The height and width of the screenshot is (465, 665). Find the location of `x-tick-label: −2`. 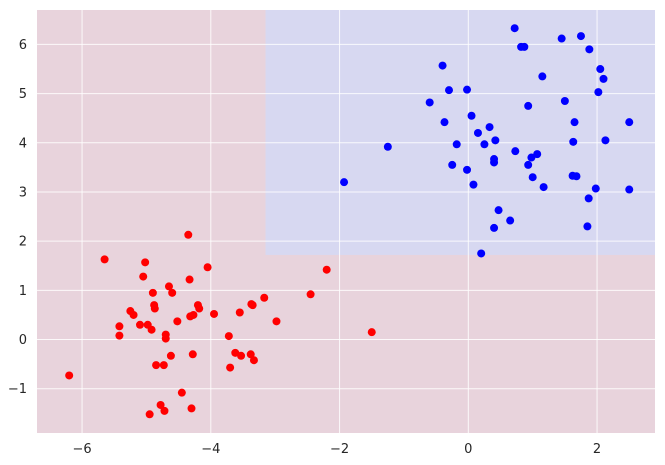

x-tick-label: −2 is located at coordinates (339, 449).